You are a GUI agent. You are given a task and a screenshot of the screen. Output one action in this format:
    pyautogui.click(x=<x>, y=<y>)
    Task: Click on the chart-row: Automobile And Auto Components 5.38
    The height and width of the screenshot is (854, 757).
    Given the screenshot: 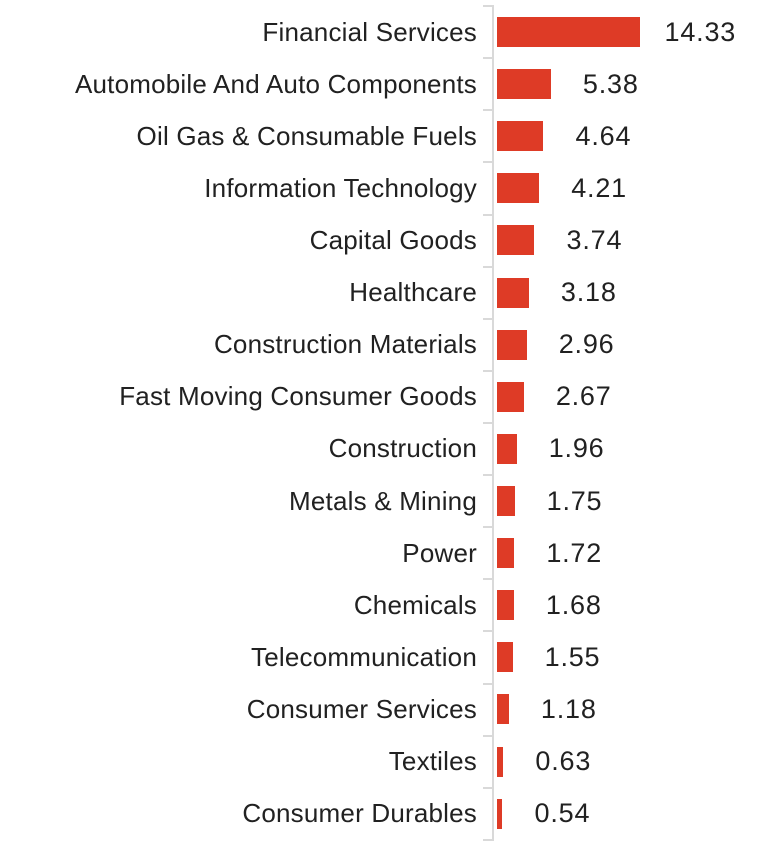 What is the action you would take?
    pyautogui.click(x=378, y=84)
    